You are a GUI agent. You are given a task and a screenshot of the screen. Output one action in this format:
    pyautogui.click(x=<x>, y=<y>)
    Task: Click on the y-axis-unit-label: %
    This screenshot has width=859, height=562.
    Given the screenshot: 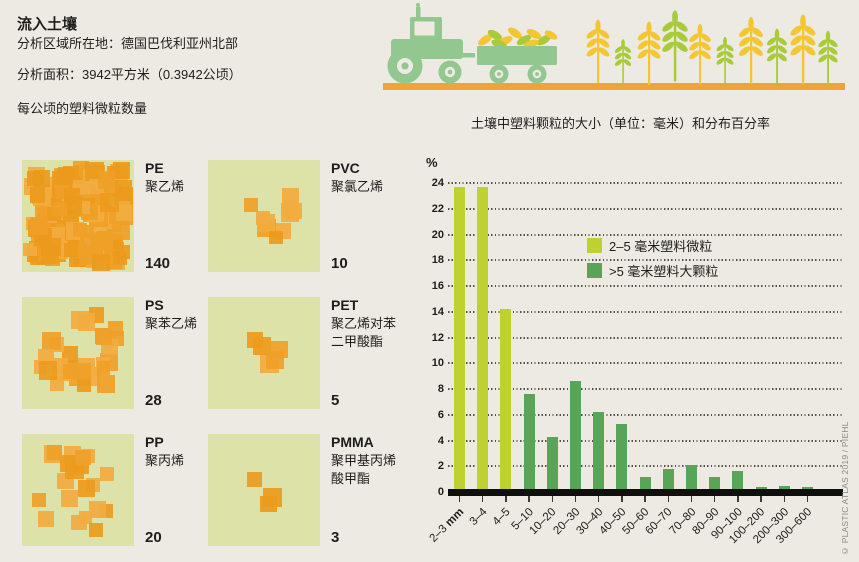 What is the action you would take?
    pyautogui.click(x=432, y=162)
    